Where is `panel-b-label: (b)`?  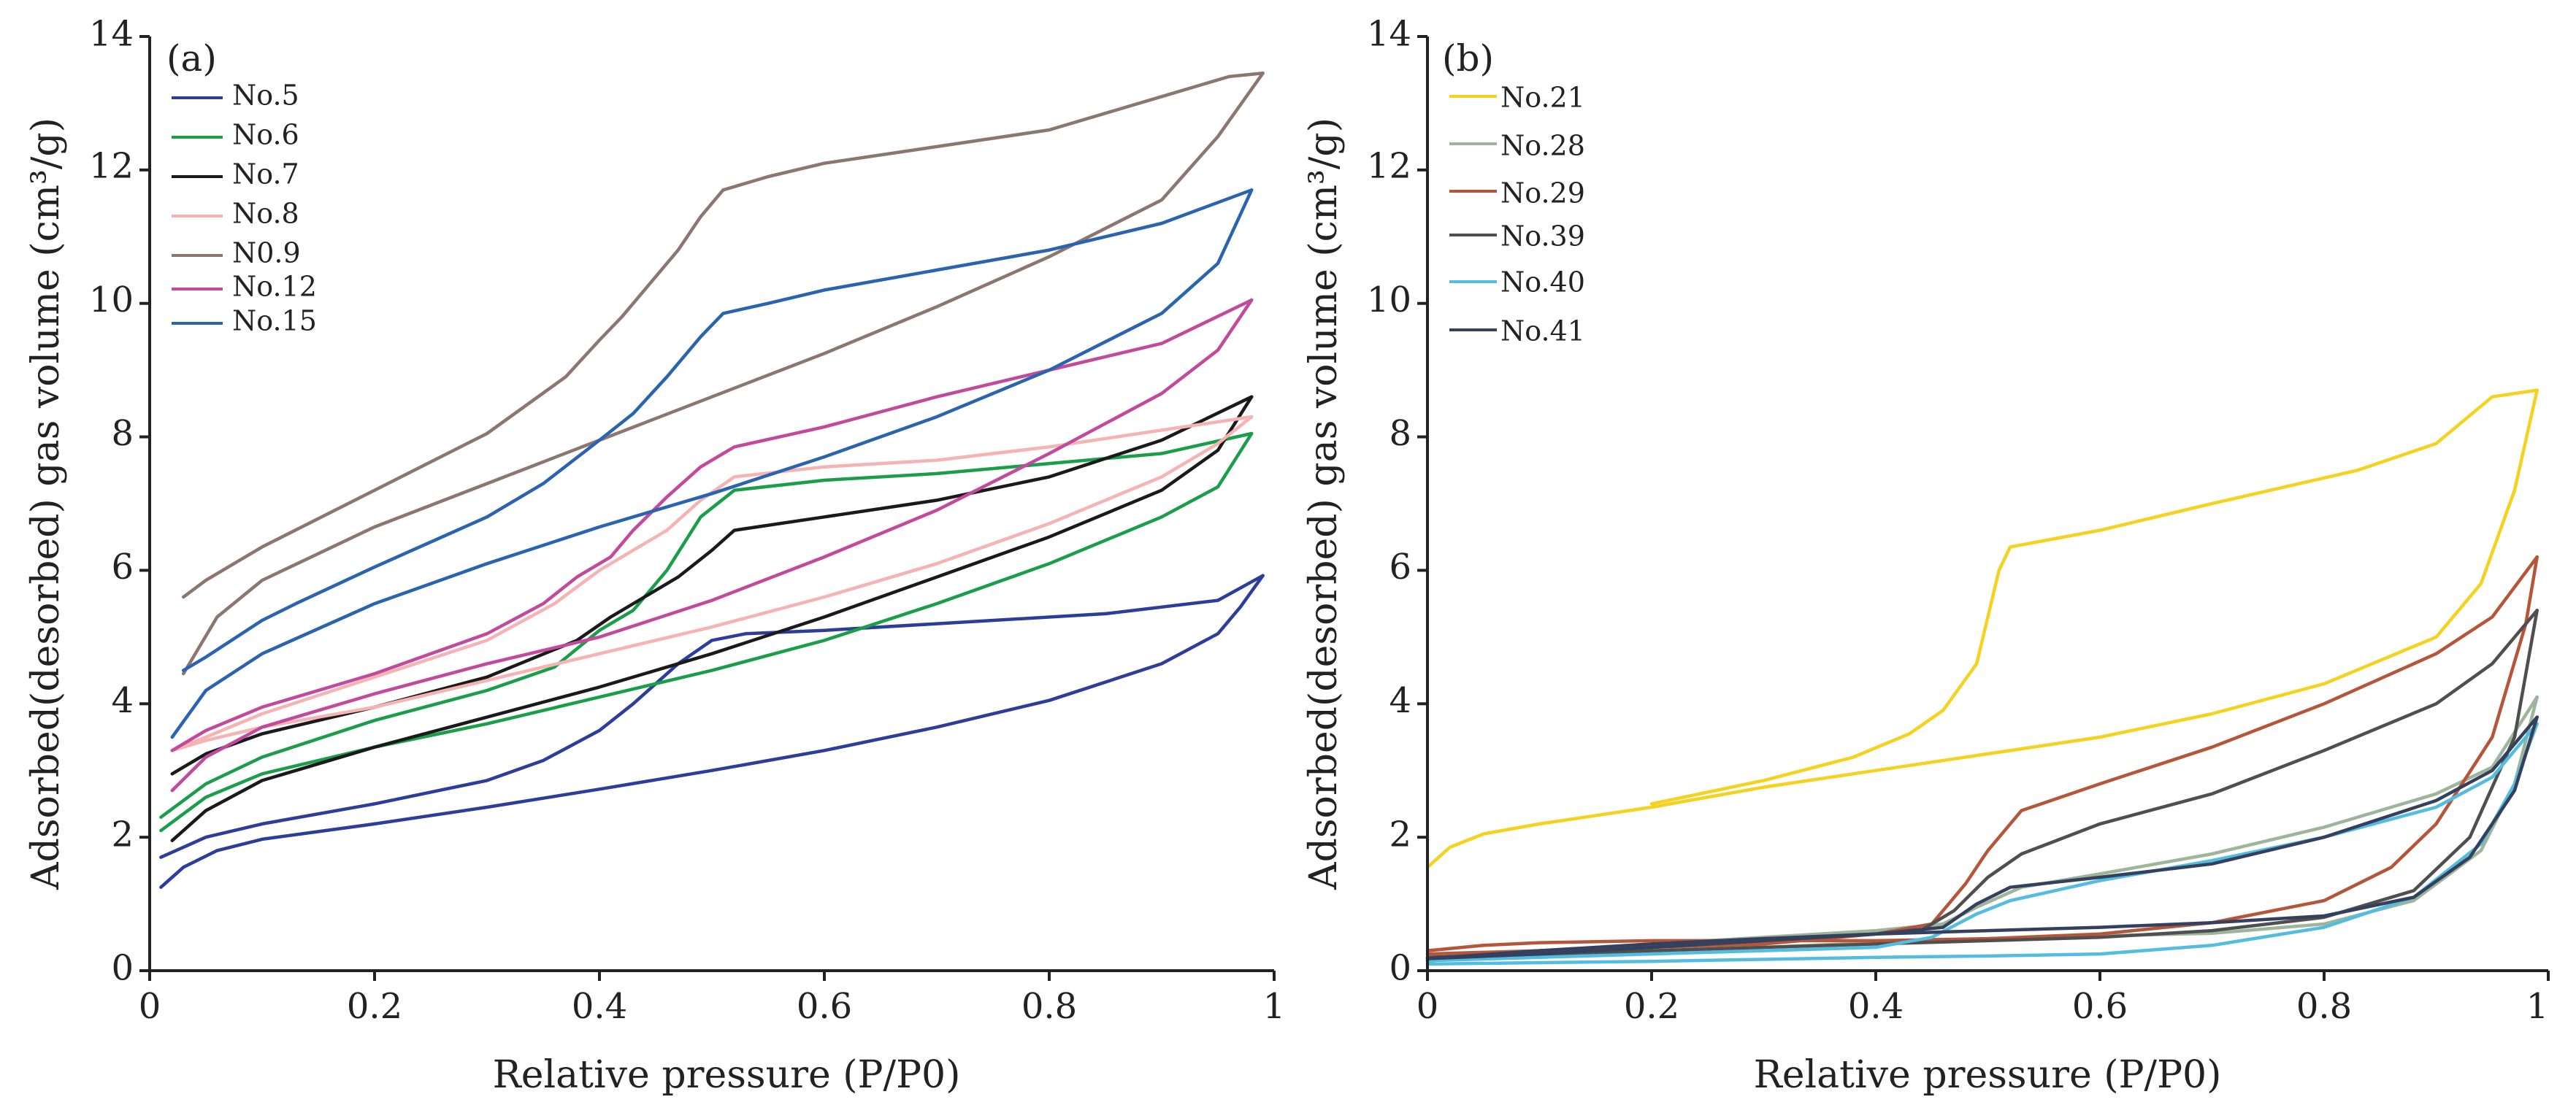 panel-b-label: (b) is located at coordinates (1468, 58).